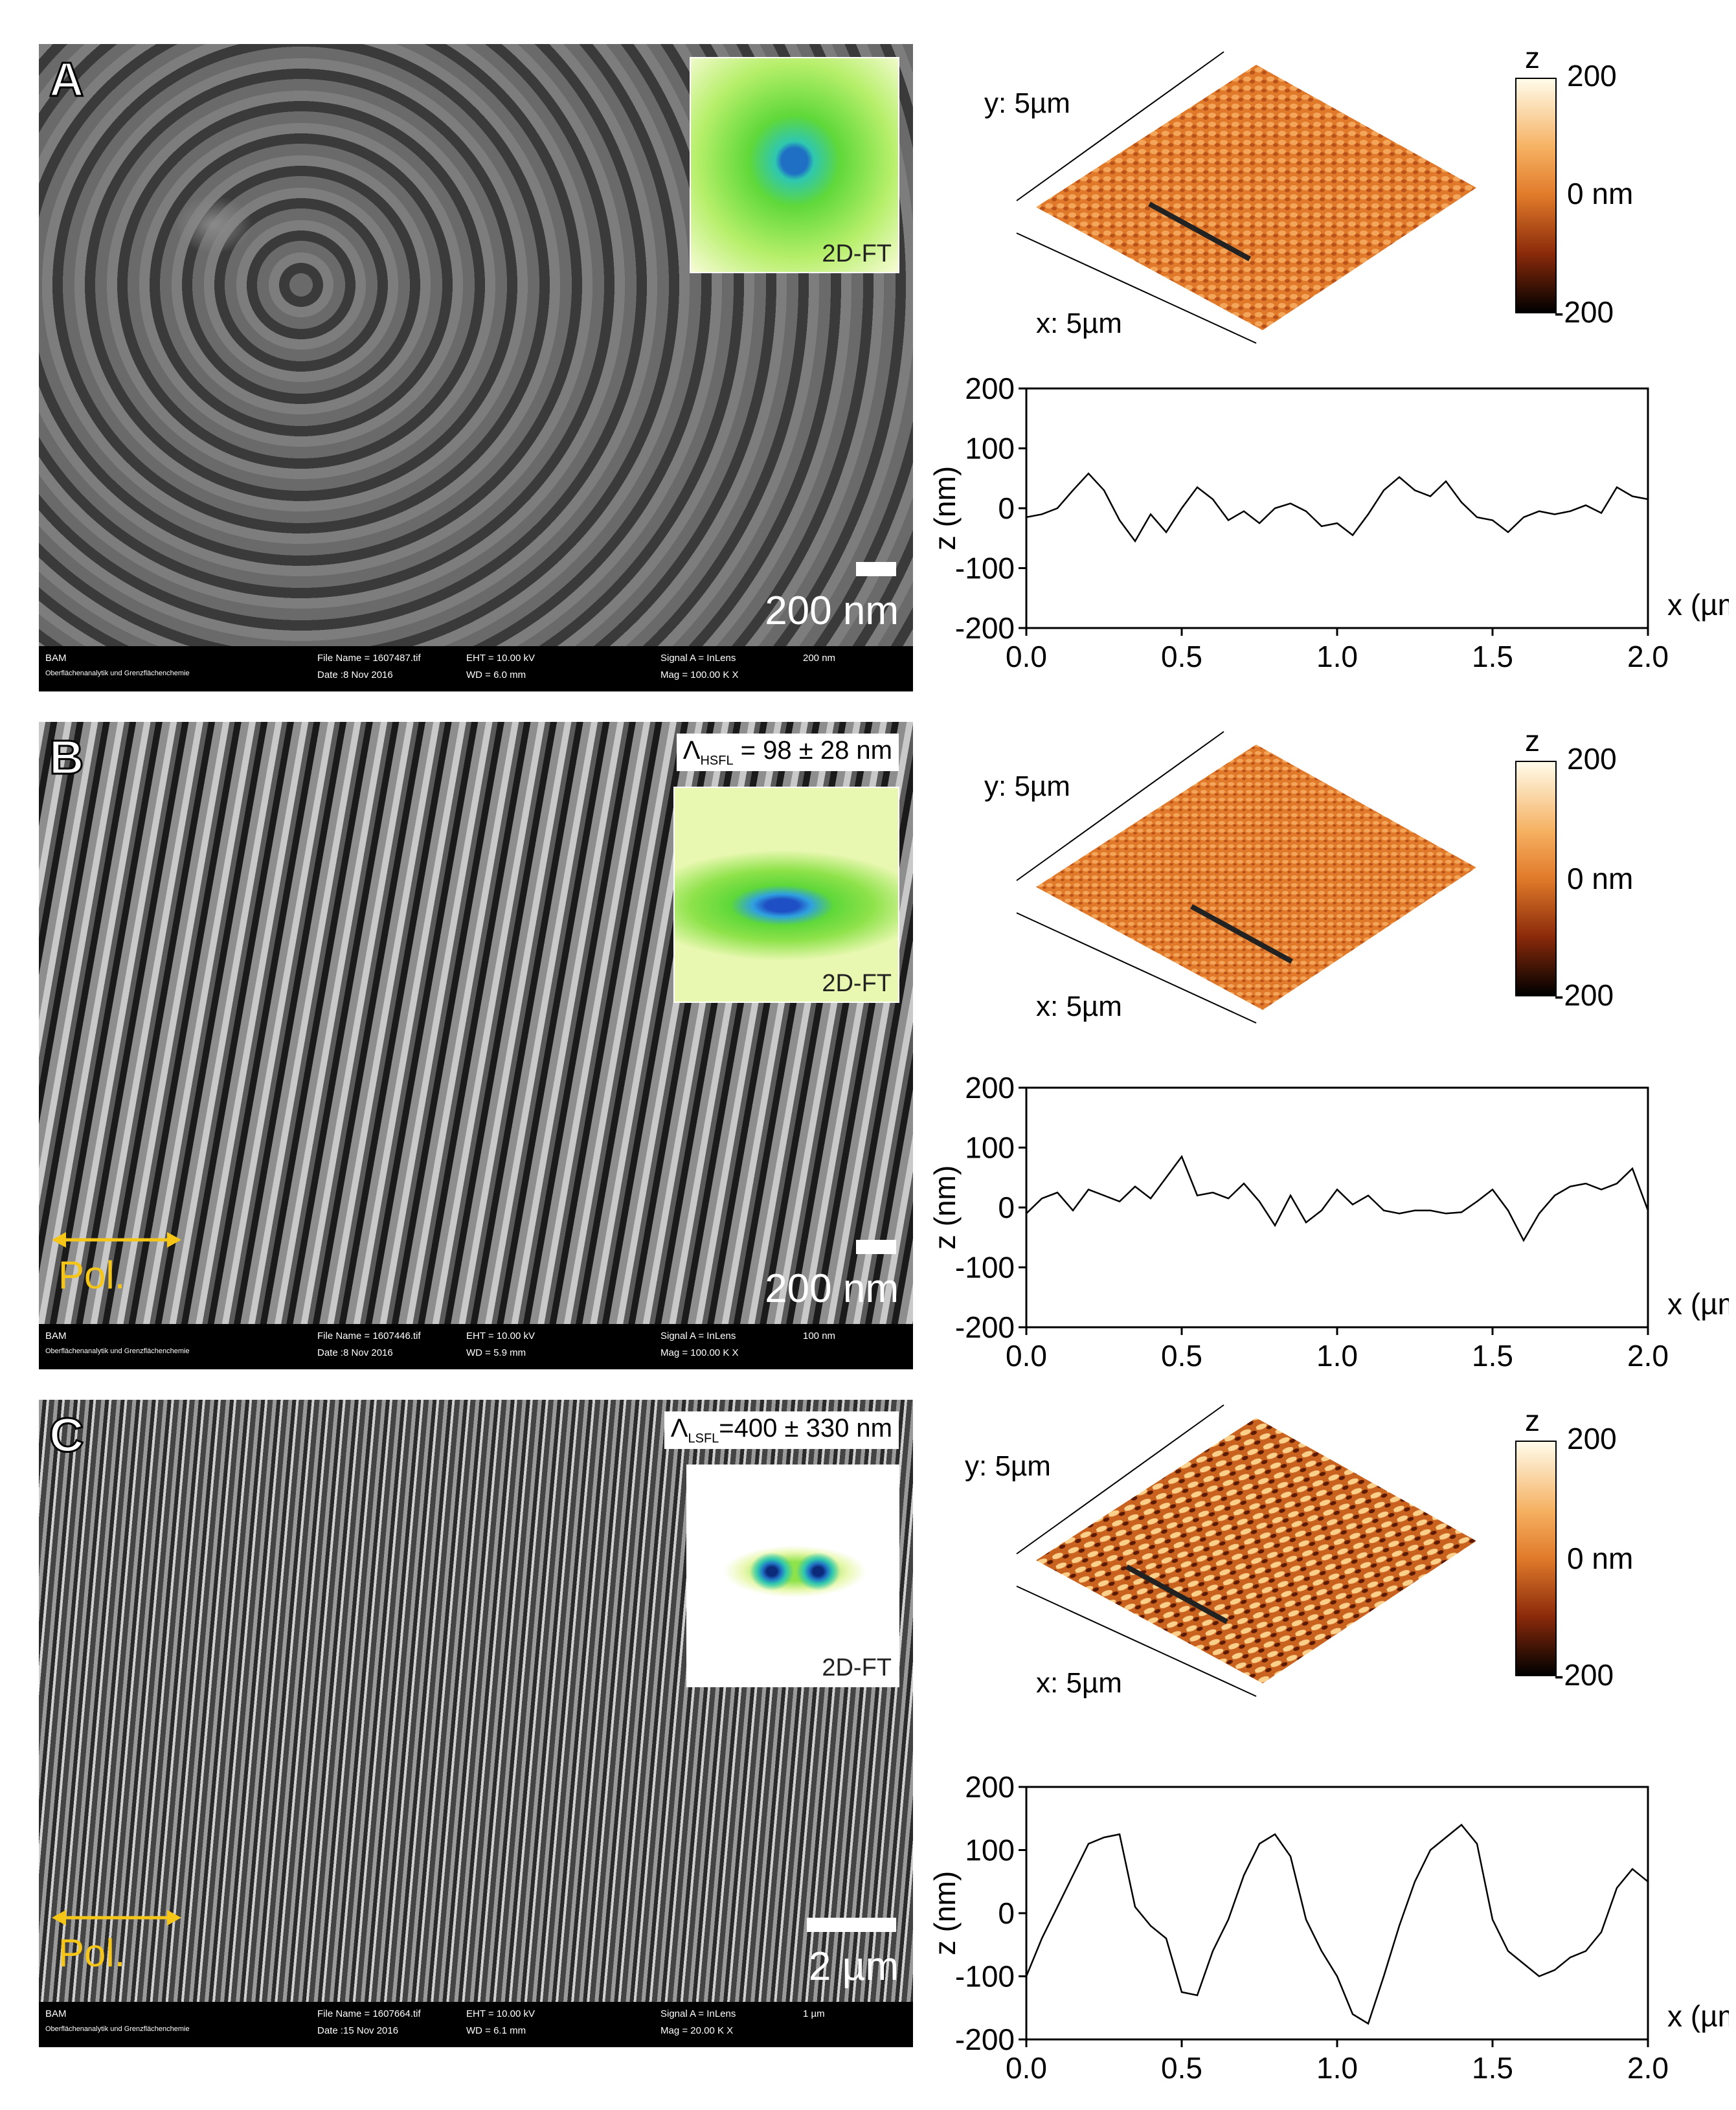 This screenshot has height=2110, width=1736. Describe the element at coordinates (66, 1435) in the screenshot. I see `panel-letter-c: C` at that location.